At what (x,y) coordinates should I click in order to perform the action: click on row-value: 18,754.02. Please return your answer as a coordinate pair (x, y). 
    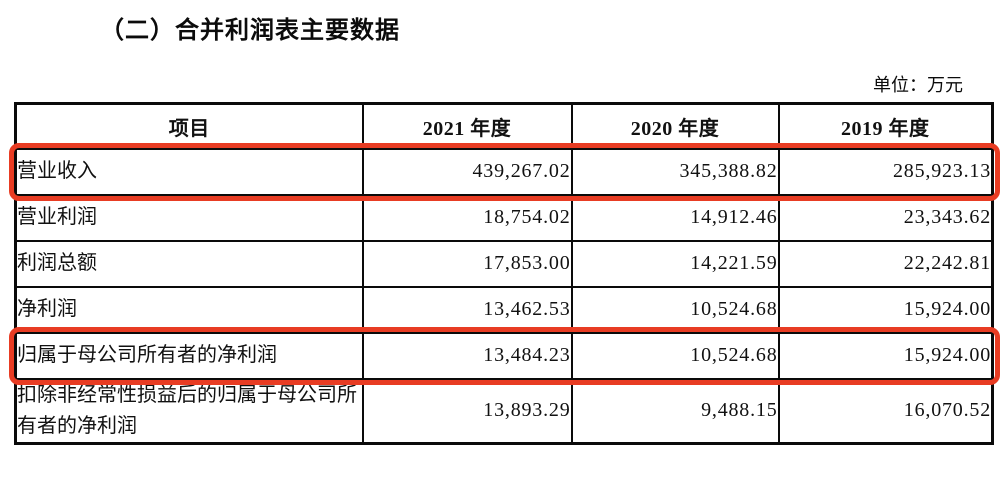
    Looking at the image, I should click on (467, 217).